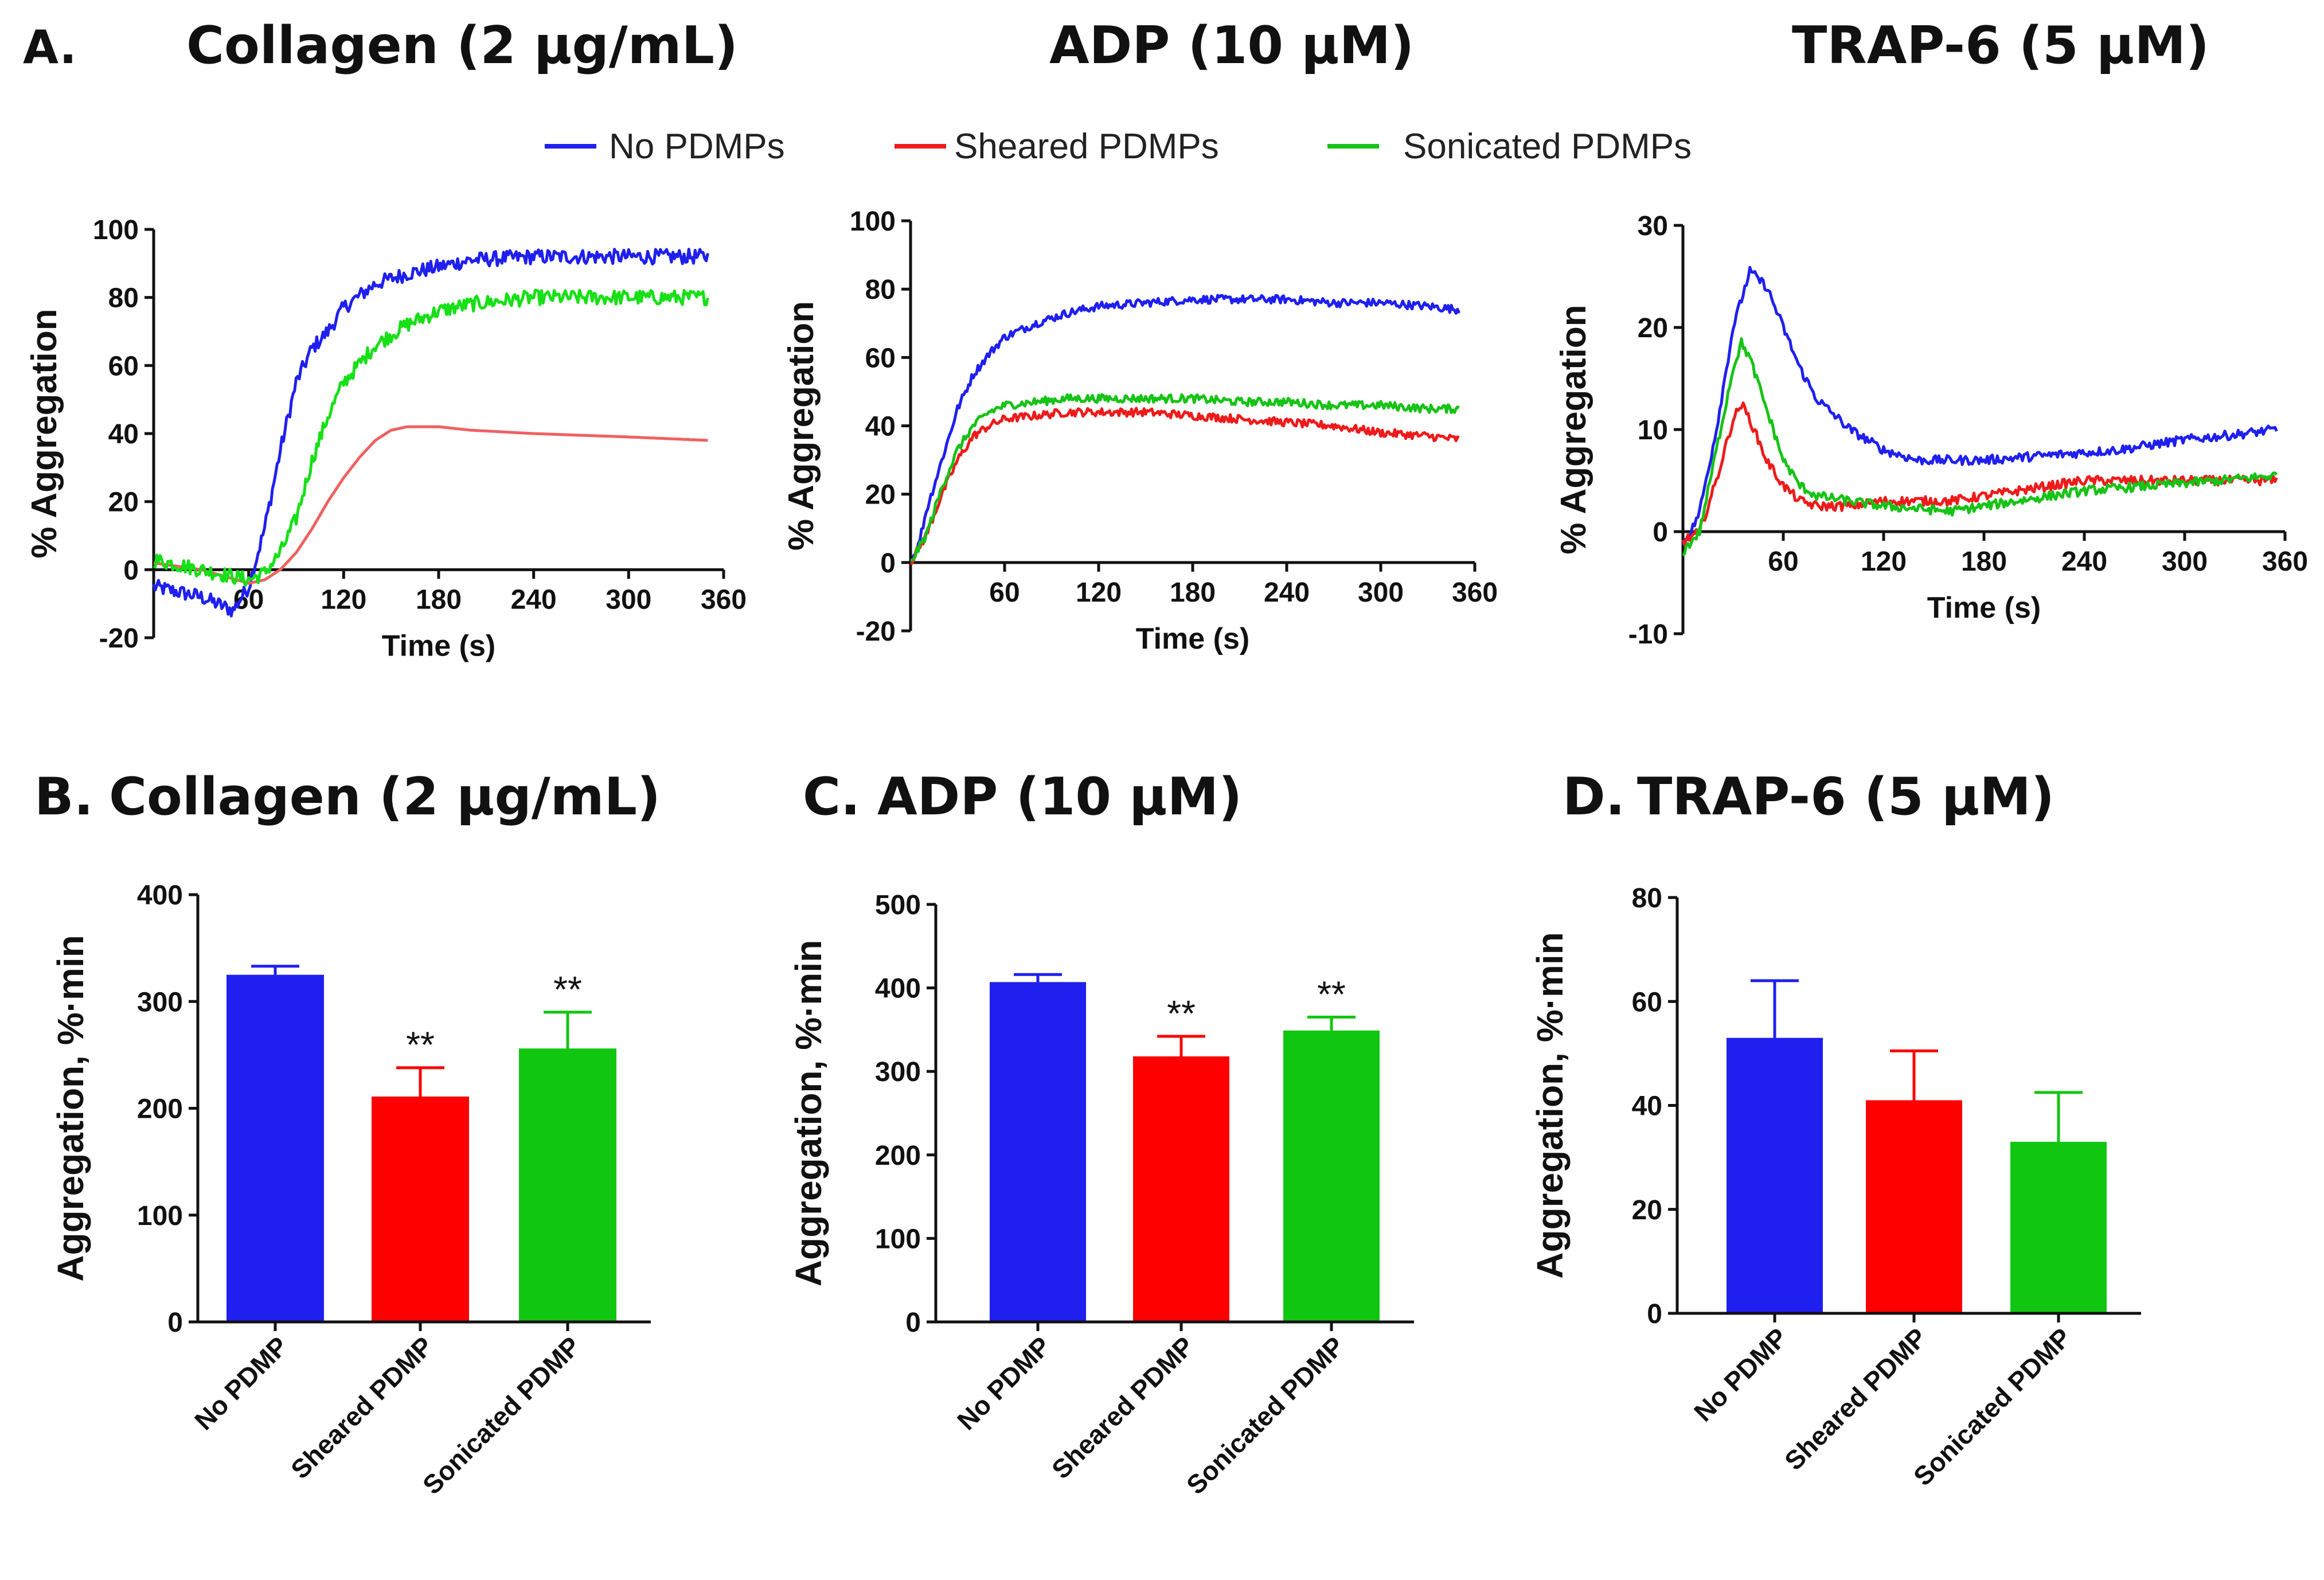 The height and width of the screenshot is (1580, 2324). Describe the element at coordinates (50, 47) in the screenshot. I see `panel-a-label: A.` at that location.